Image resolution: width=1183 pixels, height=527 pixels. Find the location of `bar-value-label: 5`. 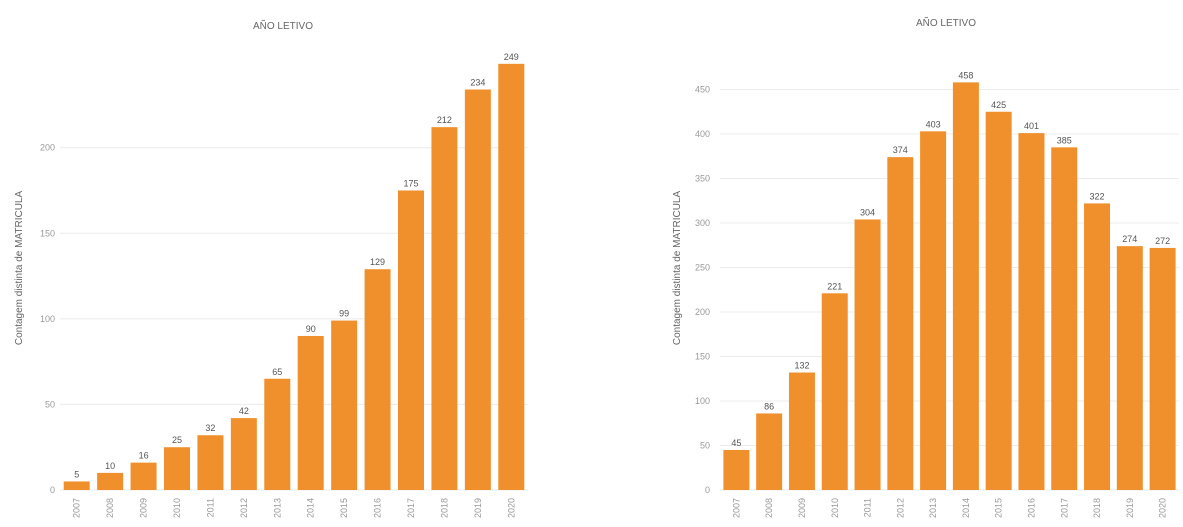

bar-value-label: 5 is located at coordinates (76, 474).